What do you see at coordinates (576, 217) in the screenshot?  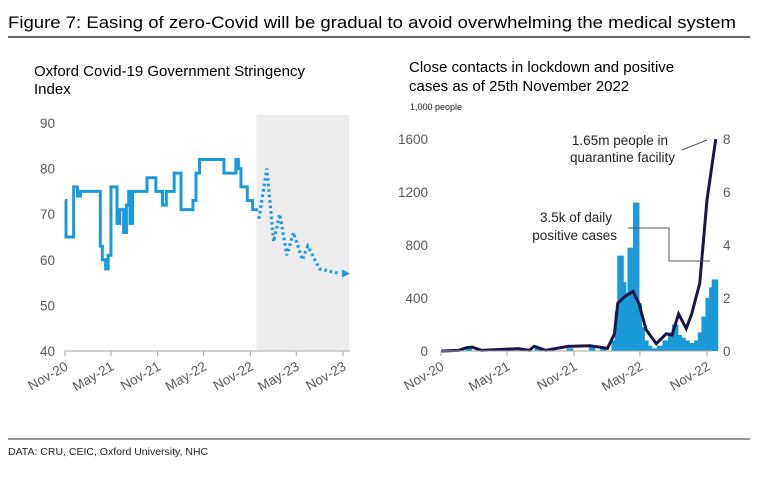 I see `annotation-cases-1: 3.5k of daily` at bounding box center [576, 217].